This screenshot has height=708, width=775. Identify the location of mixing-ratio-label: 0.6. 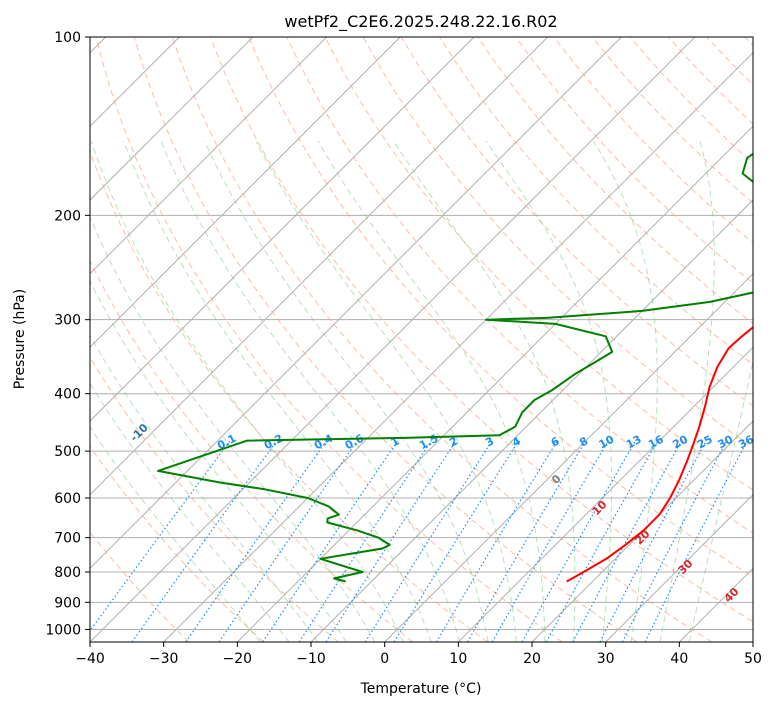
(355, 442).